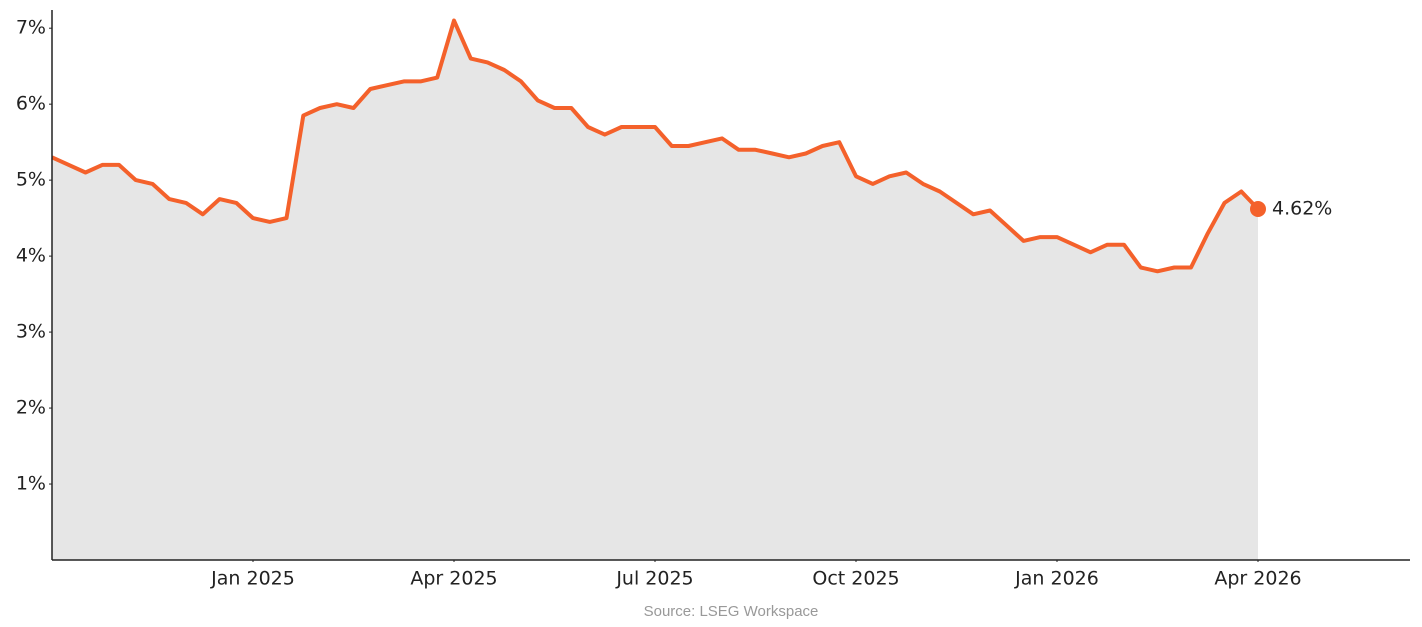 This screenshot has width=1422, height=627. I want to click on source: Source: LSEG Workspace, so click(731, 611).